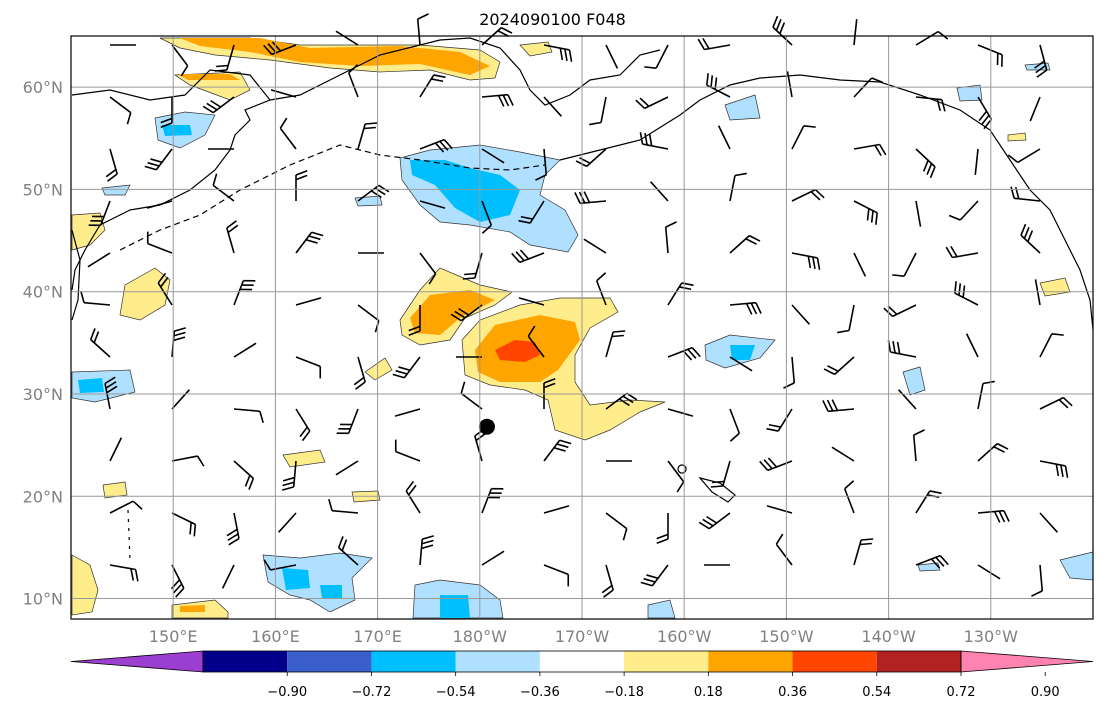  What do you see at coordinates (888, 636) in the screenshot?
I see `longitude-label: 140°W` at bounding box center [888, 636].